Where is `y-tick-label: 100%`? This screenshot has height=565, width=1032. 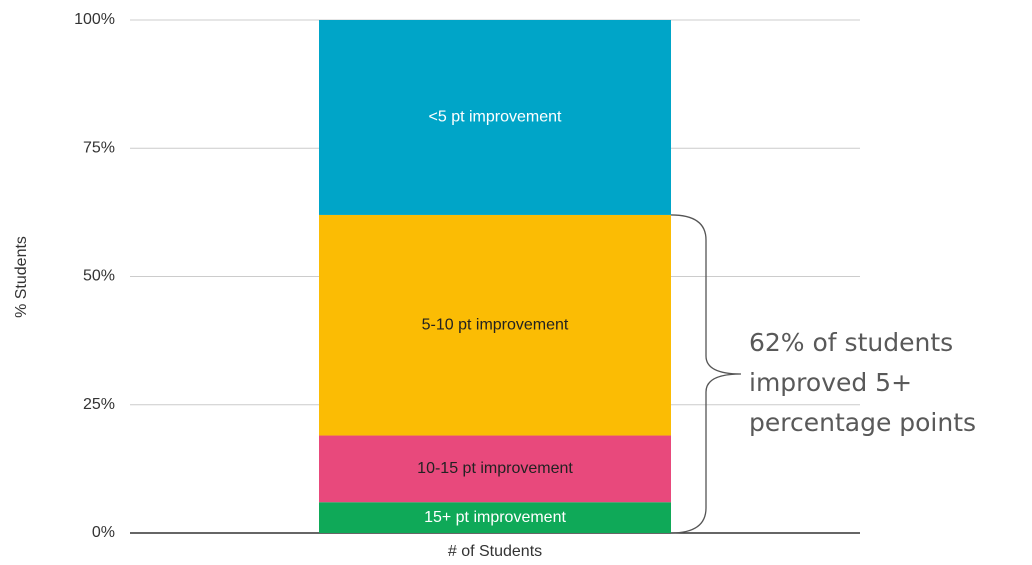 y-tick-label: 100% is located at coordinates (94, 19).